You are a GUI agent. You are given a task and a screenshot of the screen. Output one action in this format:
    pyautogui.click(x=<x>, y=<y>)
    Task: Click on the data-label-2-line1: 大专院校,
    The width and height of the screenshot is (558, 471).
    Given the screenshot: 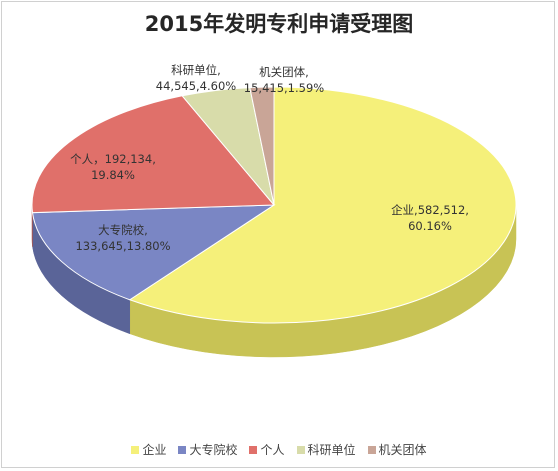 What is the action you would take?
    pyautogui.click(x=123, y=230)
    